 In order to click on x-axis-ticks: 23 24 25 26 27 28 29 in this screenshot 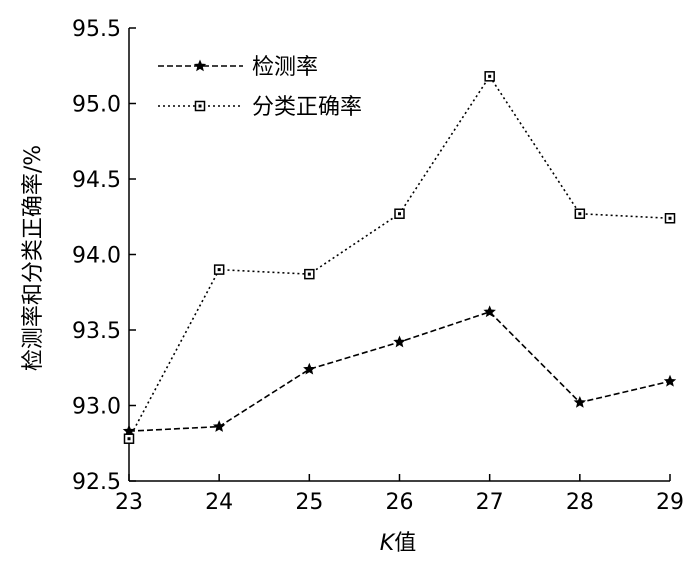, I will do `click(399, 494)`.